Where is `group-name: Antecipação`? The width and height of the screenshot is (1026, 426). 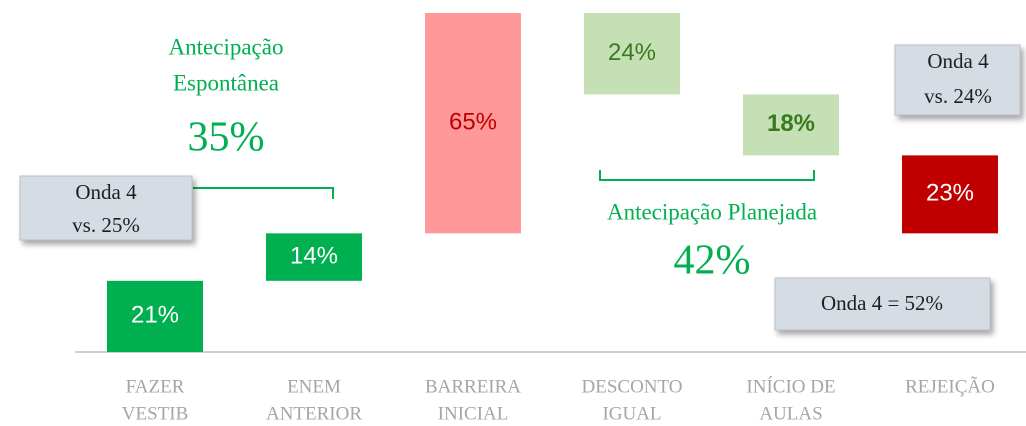
group-name: Antecipação is located at coordinates (226, 46).